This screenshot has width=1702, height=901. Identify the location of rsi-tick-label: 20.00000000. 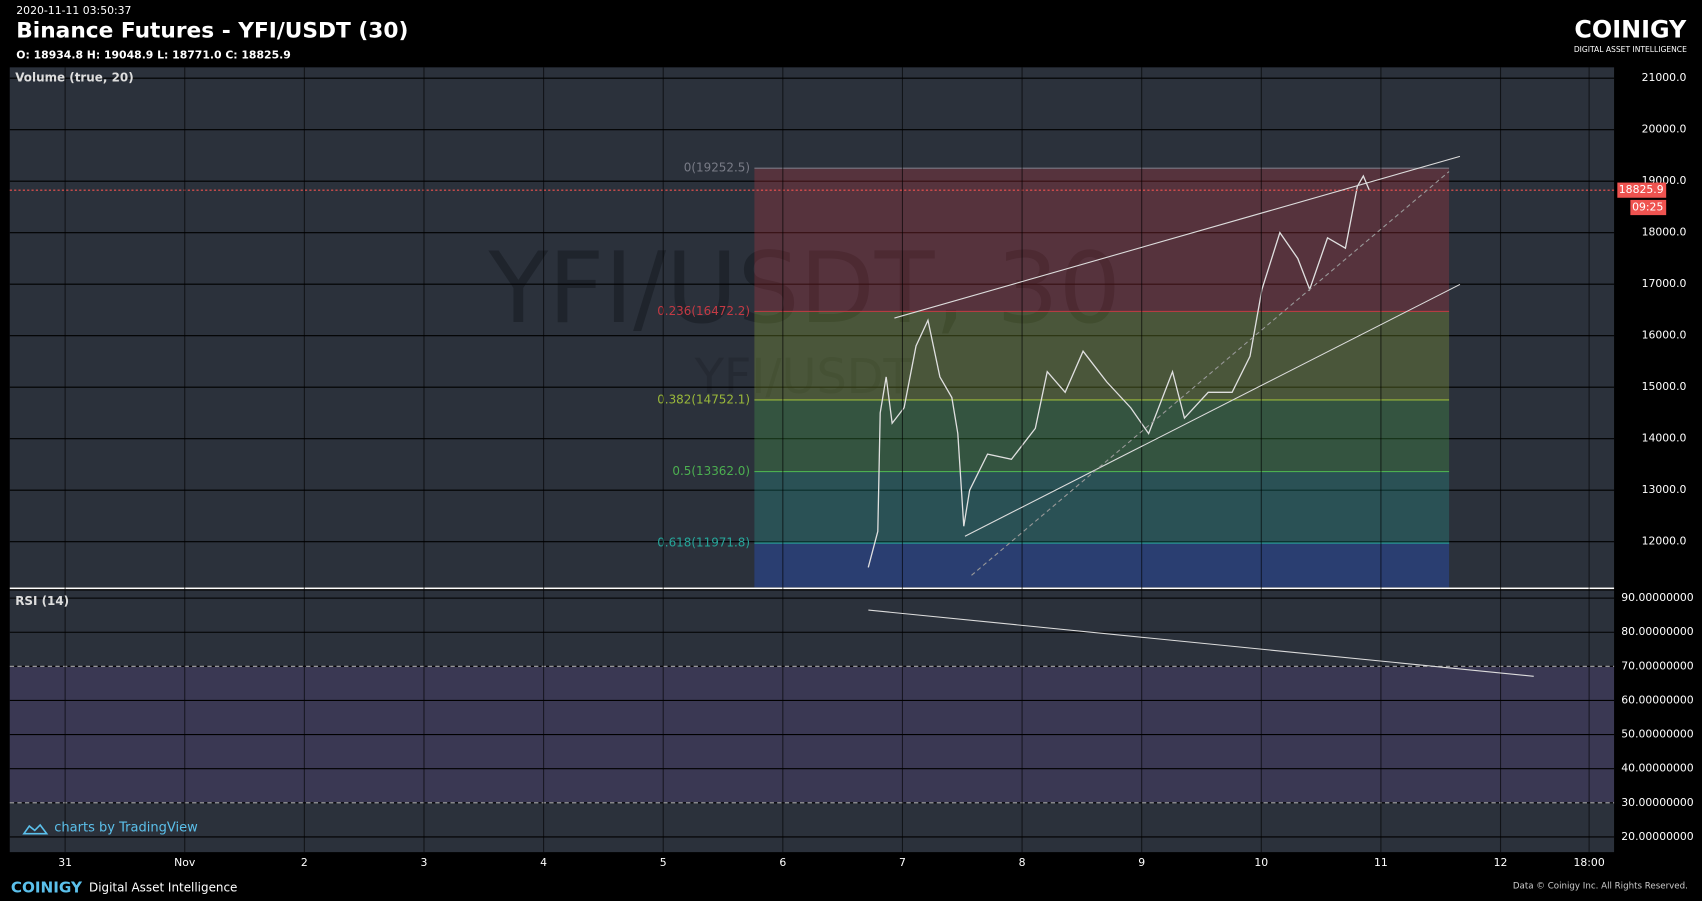
(1657, 836).